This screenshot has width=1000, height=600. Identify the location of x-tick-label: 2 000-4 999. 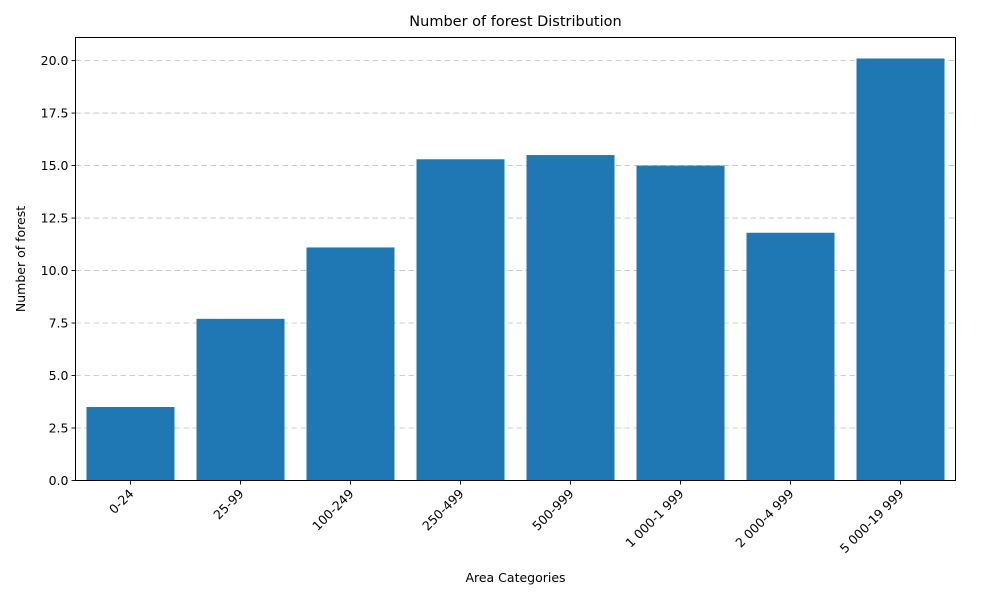
(764, 518).